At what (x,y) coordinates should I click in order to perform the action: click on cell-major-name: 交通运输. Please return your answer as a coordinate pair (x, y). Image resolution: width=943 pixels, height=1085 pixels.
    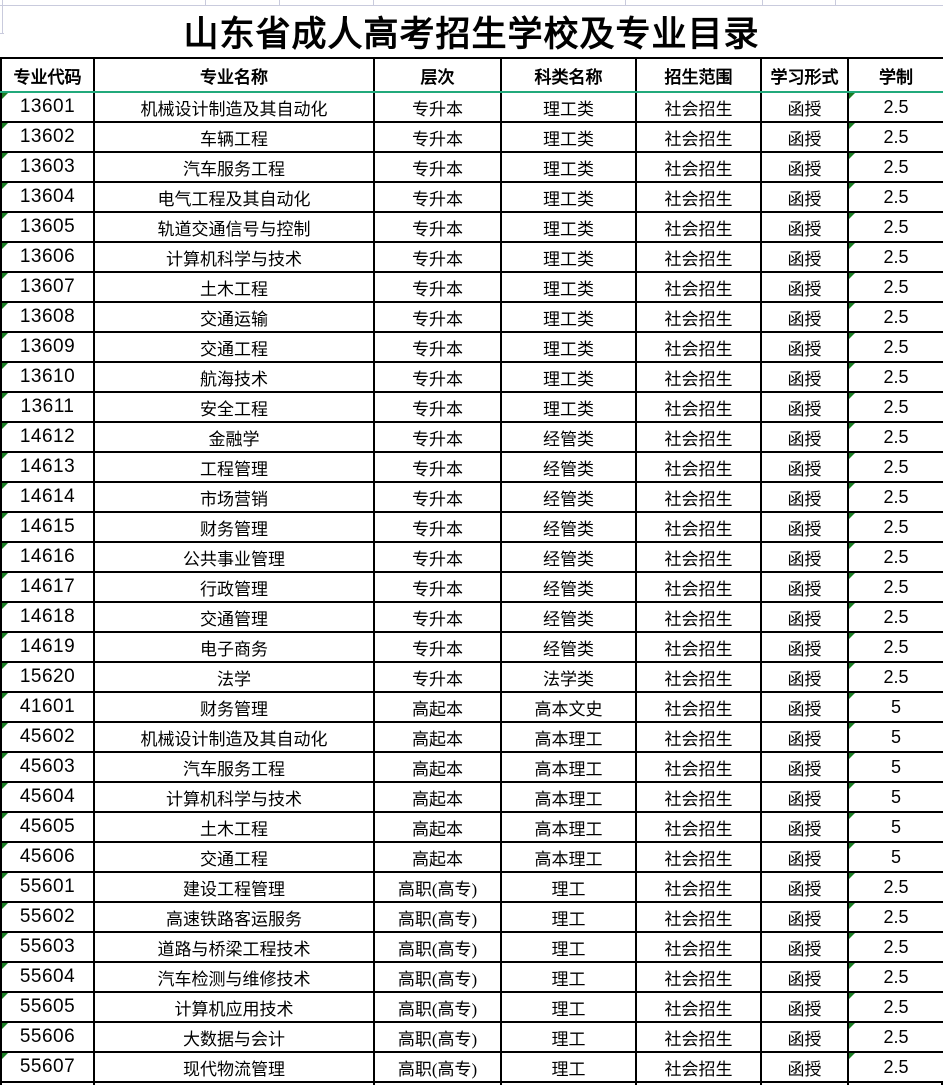
    Looking at the image, I should click on (234, 317).